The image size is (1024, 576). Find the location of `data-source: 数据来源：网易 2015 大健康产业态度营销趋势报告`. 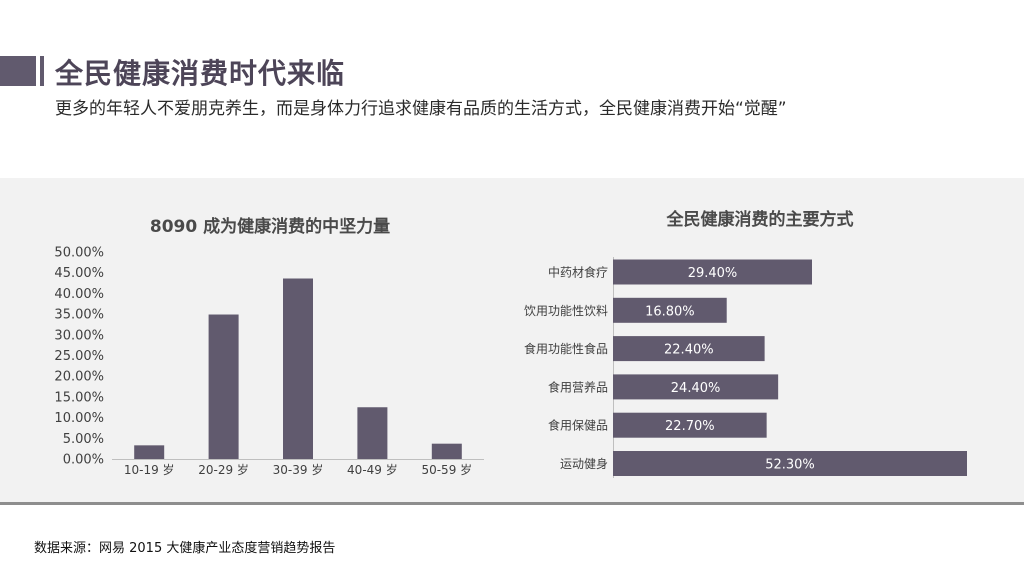

data-source: 数据来源：网易 2015 大健康产业态度营销趋势报告 is located at coordinates (185, 548).